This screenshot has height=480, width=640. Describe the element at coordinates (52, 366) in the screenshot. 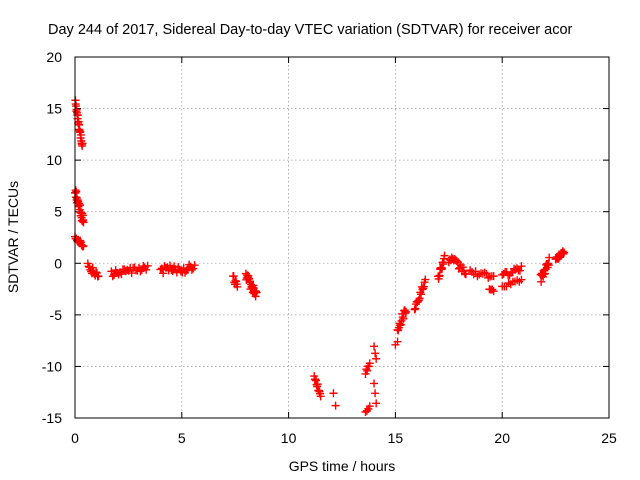

I see `y-tick-label: -10` at that location.